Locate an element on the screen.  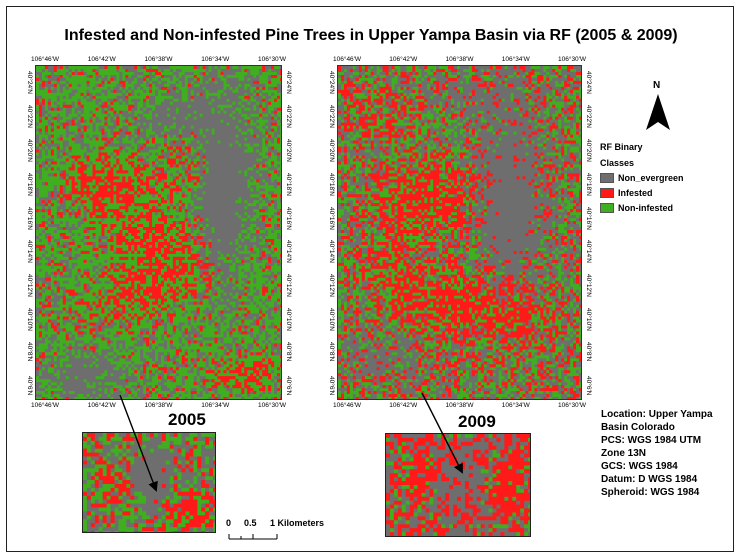
legend-title-line1: RF Binary is located at coordinates (621, 147).